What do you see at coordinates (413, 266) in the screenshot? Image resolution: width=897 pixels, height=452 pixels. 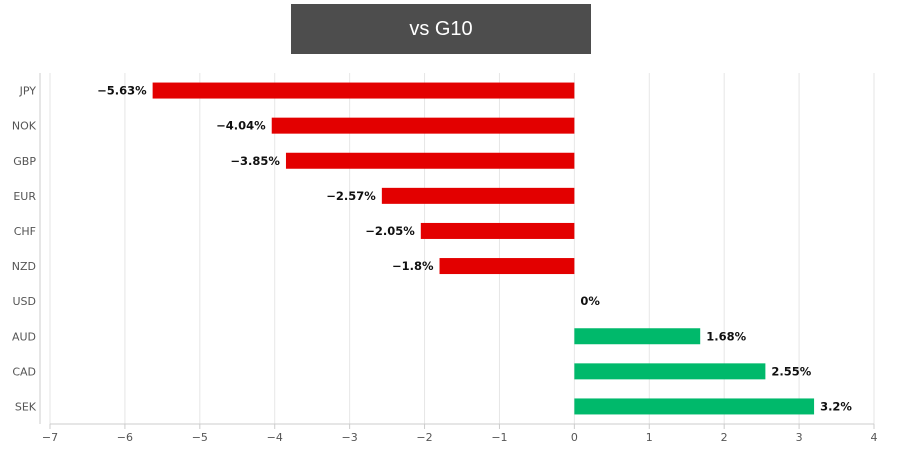 I see `data-label: −1.8%` at bounding box center [413, 266].